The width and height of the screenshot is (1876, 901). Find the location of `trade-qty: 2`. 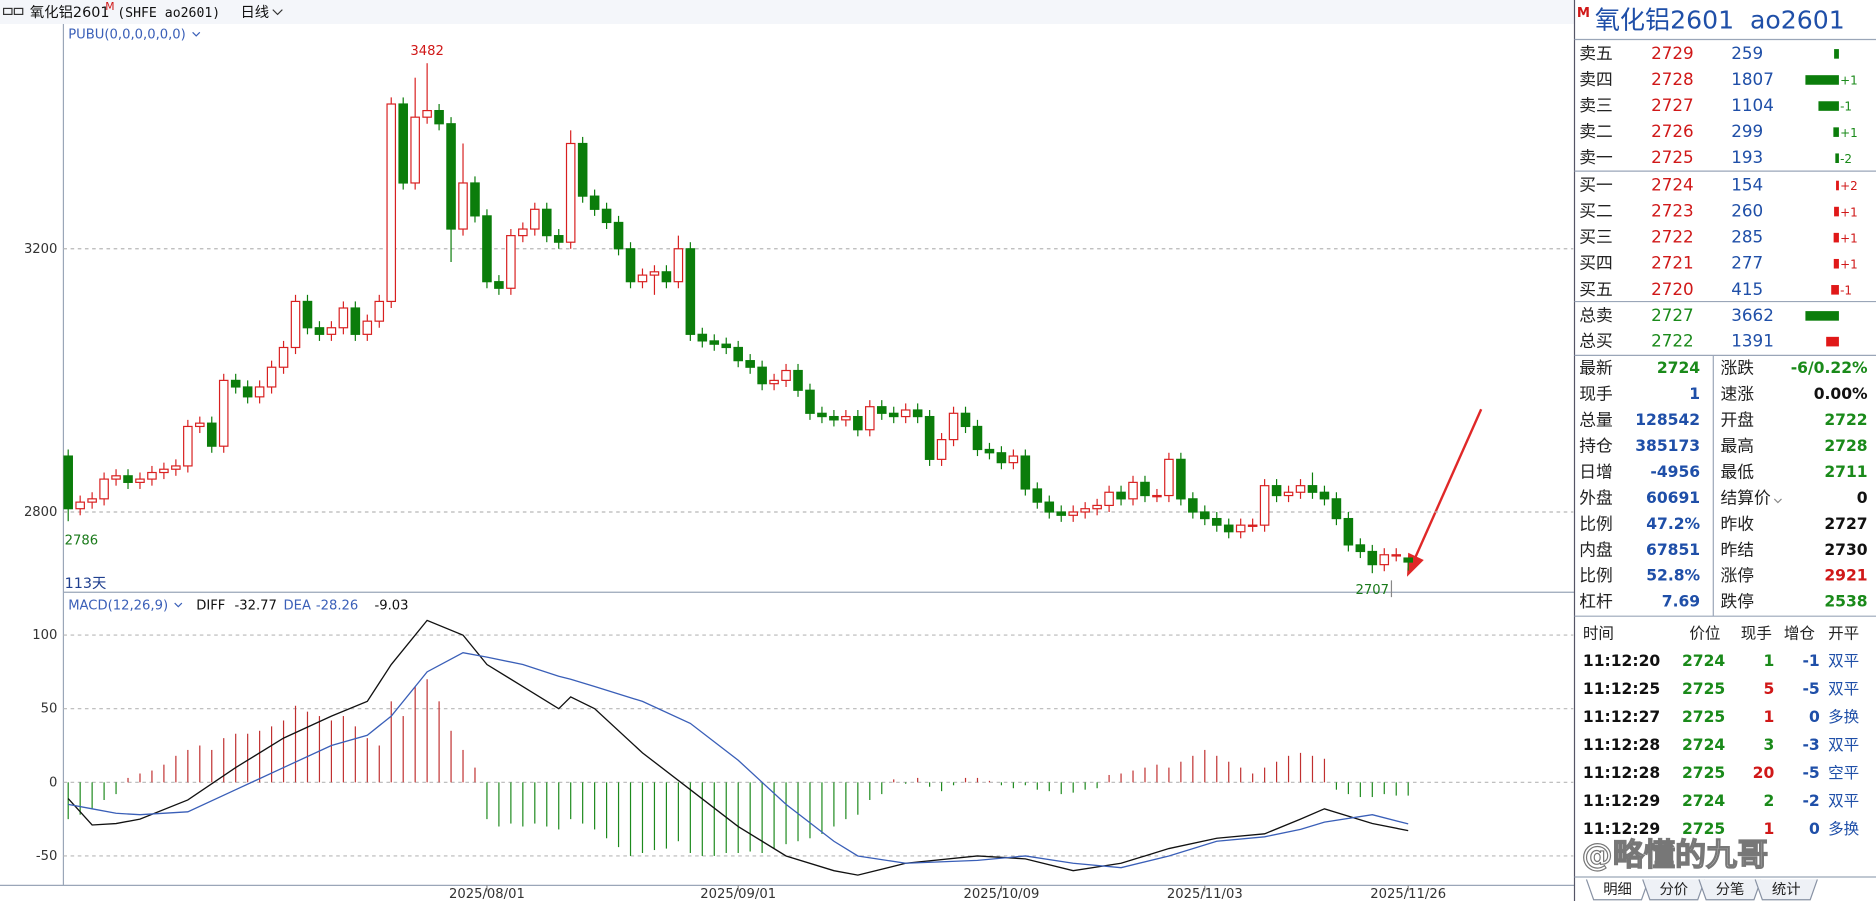

trade-qty: 2 is located at coordinates (1768, 801).